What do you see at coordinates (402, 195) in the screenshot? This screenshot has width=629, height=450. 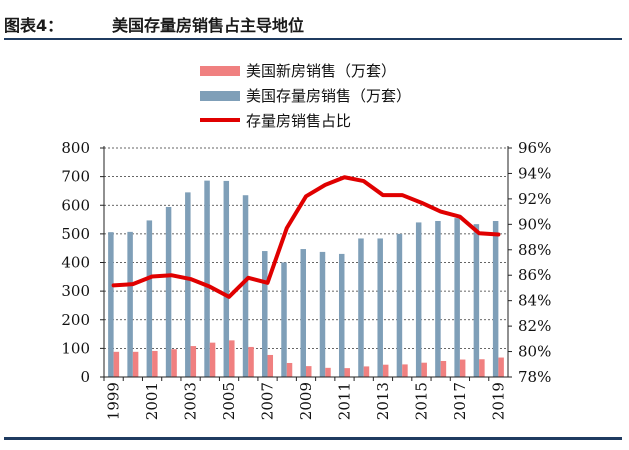 I see `point-share-2014` at bounding box center [402, 195].